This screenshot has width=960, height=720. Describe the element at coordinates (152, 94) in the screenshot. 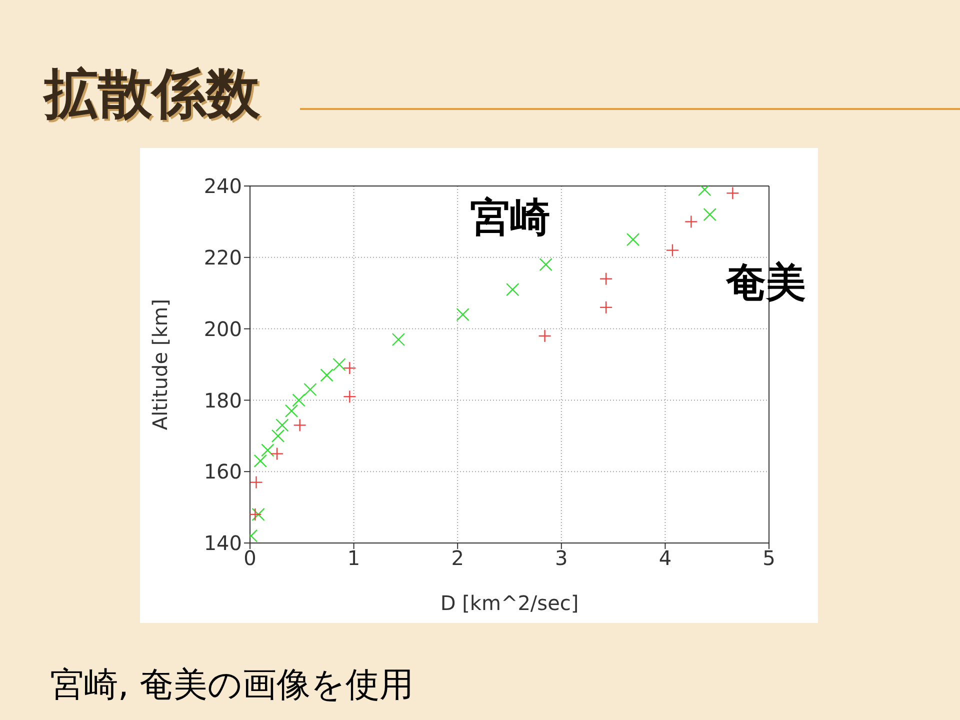

I see `chart-title: 拡散係数` at that location.